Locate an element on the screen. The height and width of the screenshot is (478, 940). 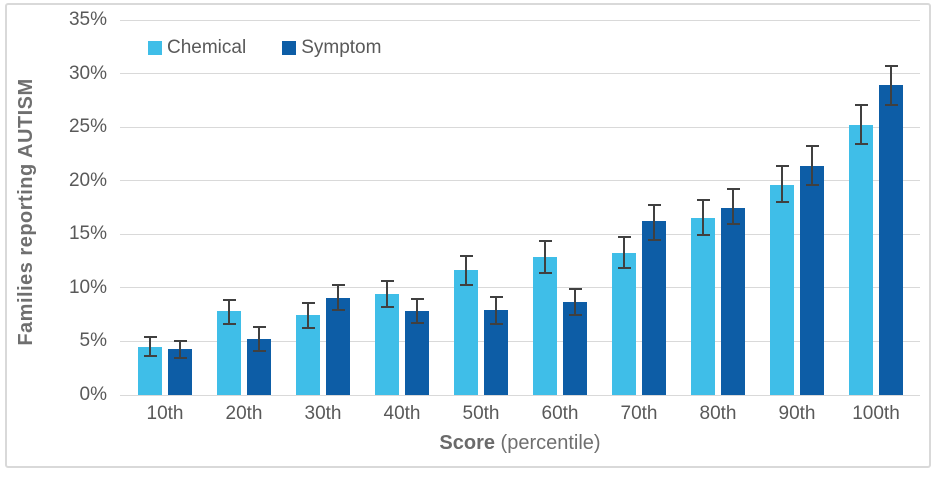
error-bar-chemical-20th is located at coordinates (229, 312).